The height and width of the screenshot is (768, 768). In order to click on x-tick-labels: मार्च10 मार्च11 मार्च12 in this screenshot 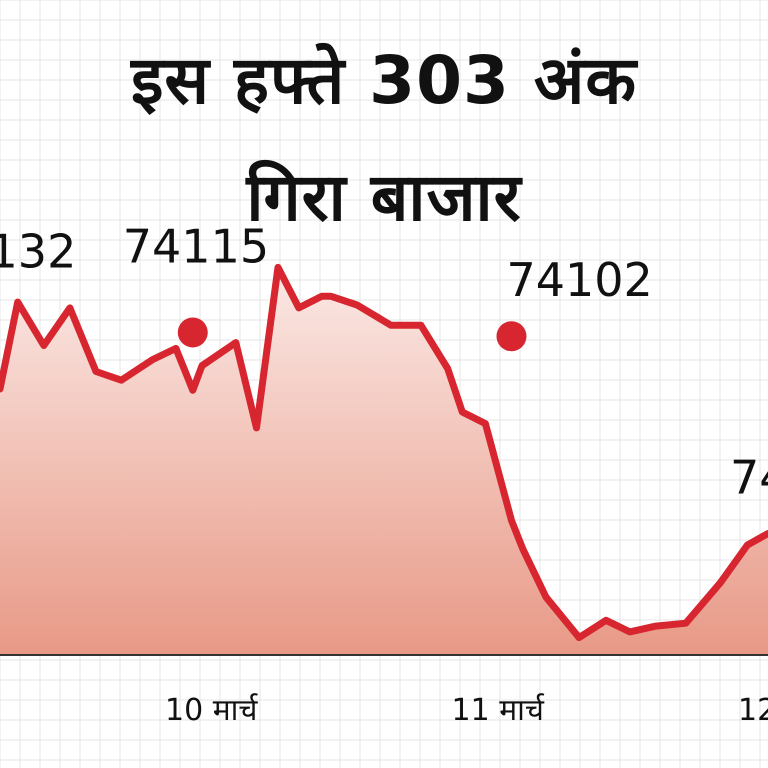, I will do `click(466, 710)`.